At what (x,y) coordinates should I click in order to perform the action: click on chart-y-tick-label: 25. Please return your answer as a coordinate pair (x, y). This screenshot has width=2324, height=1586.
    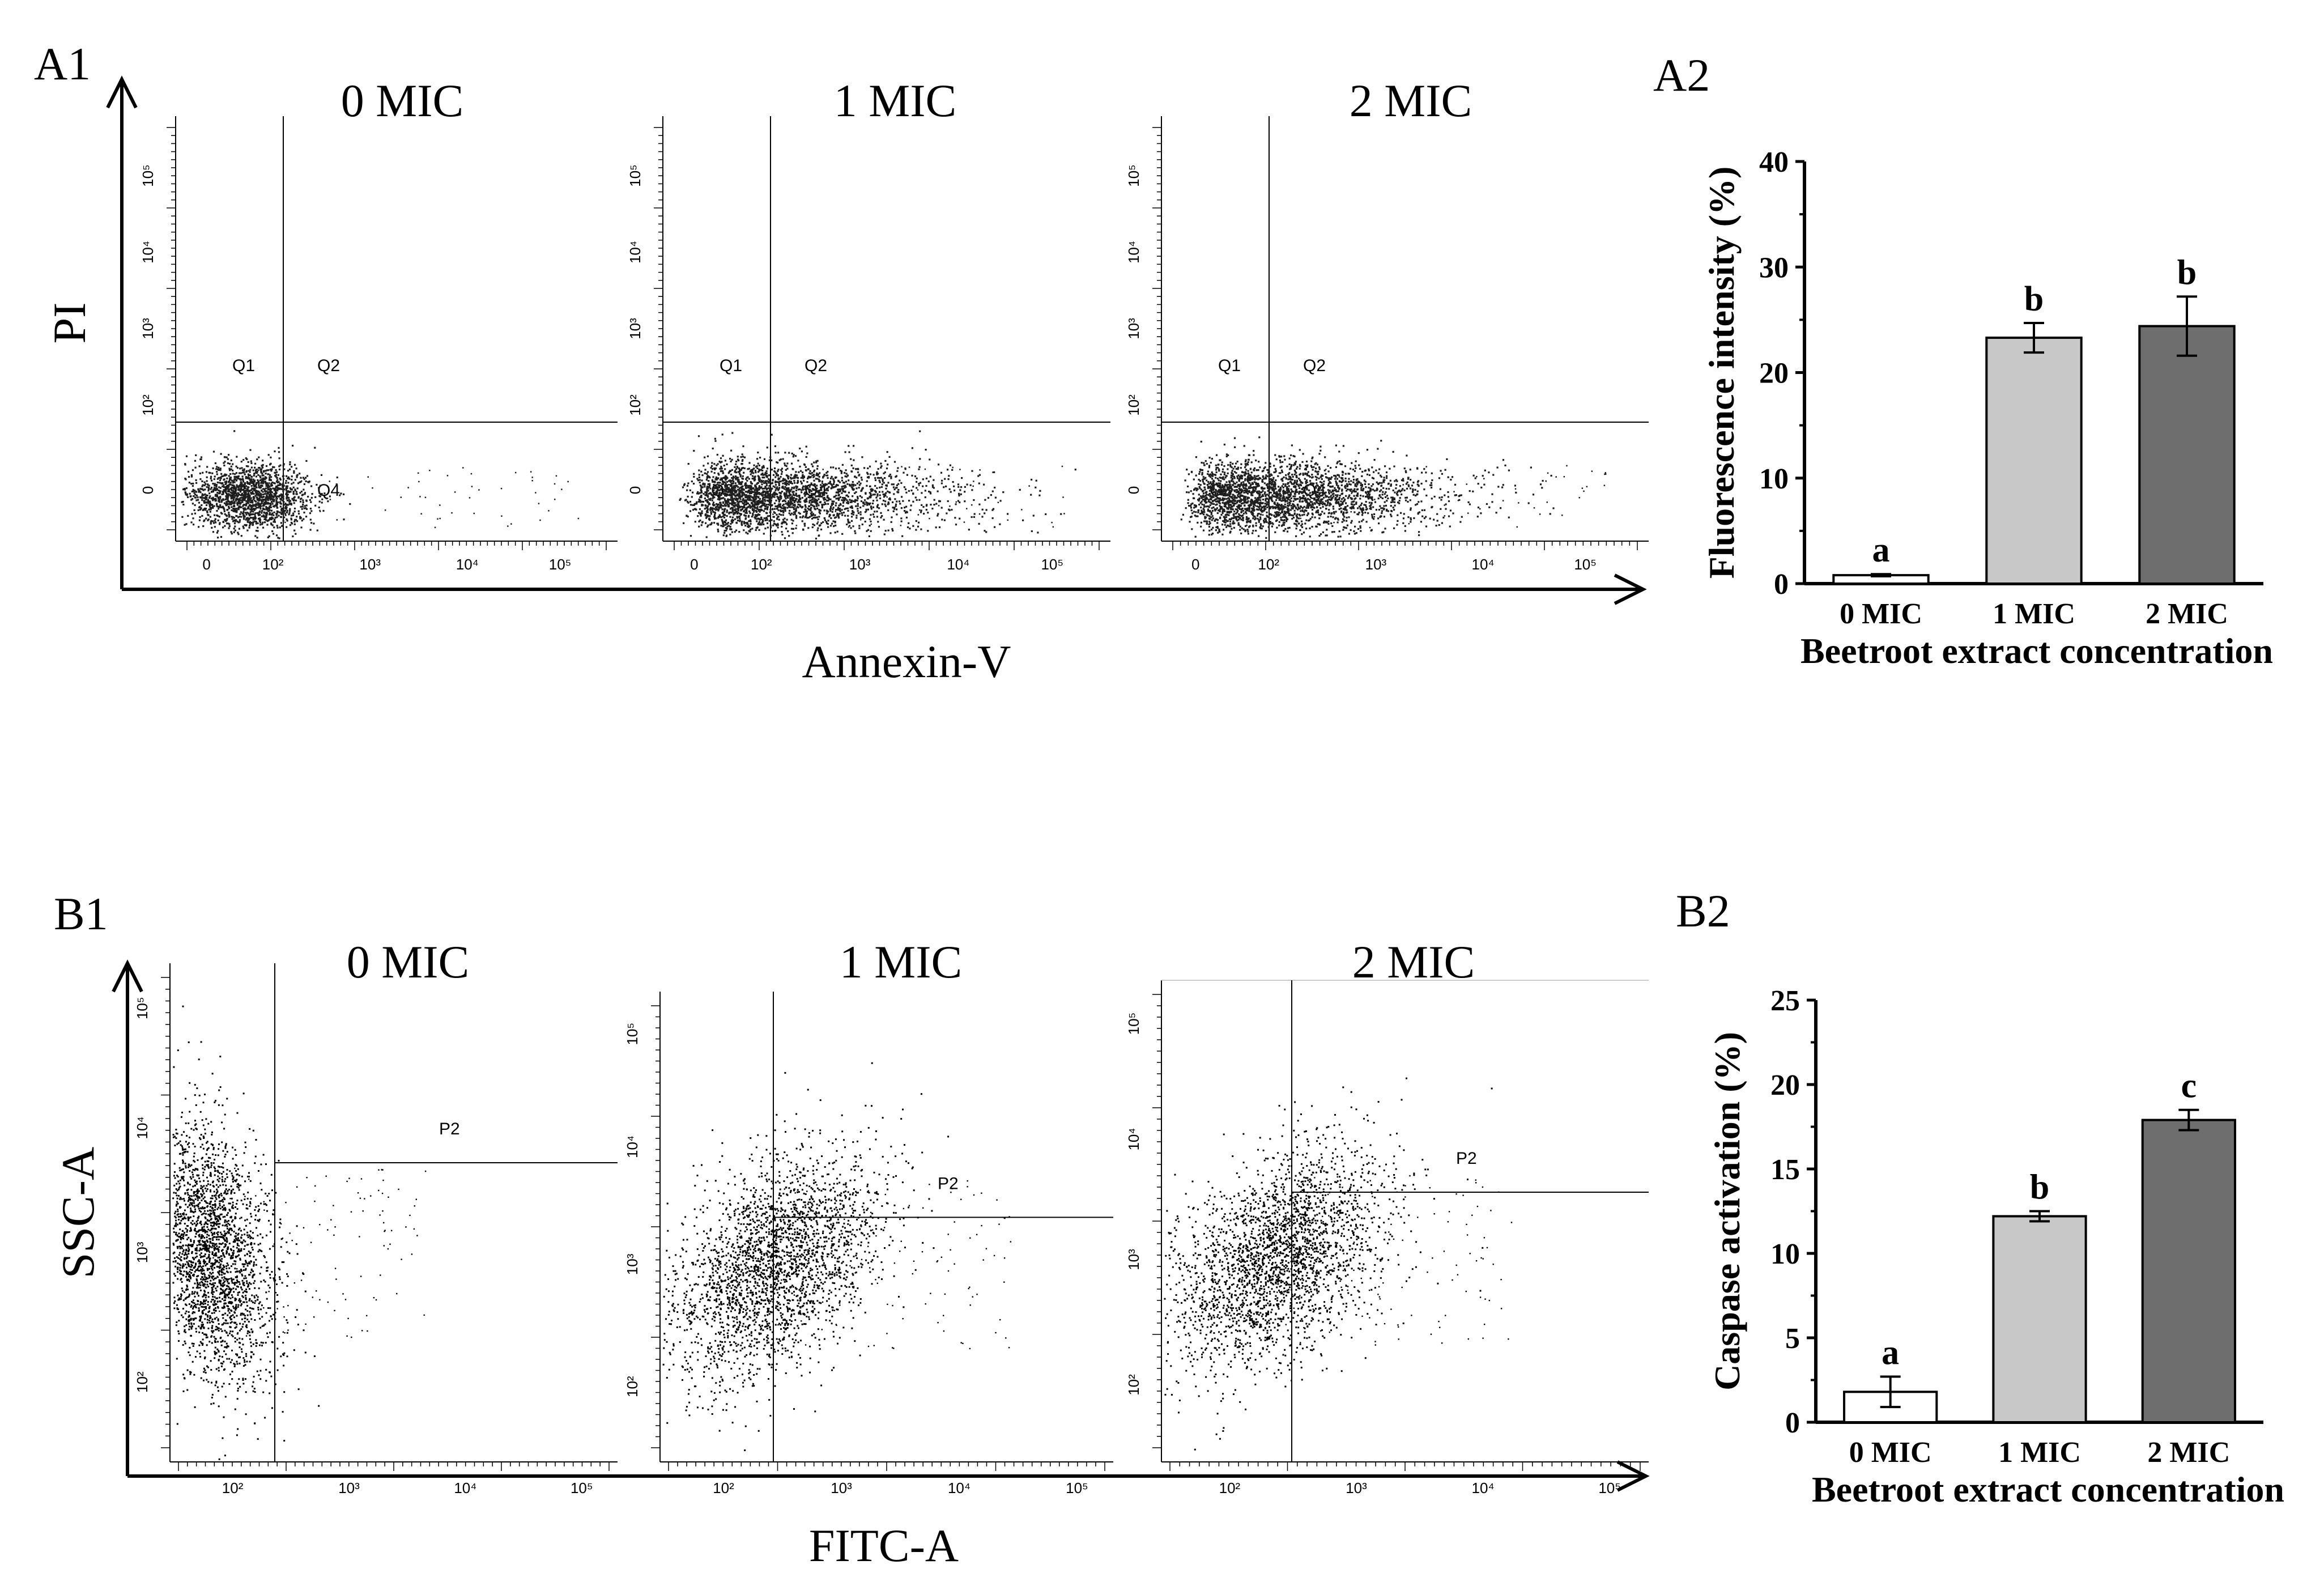
    Looking at the image, I should click on (1785, 1001).